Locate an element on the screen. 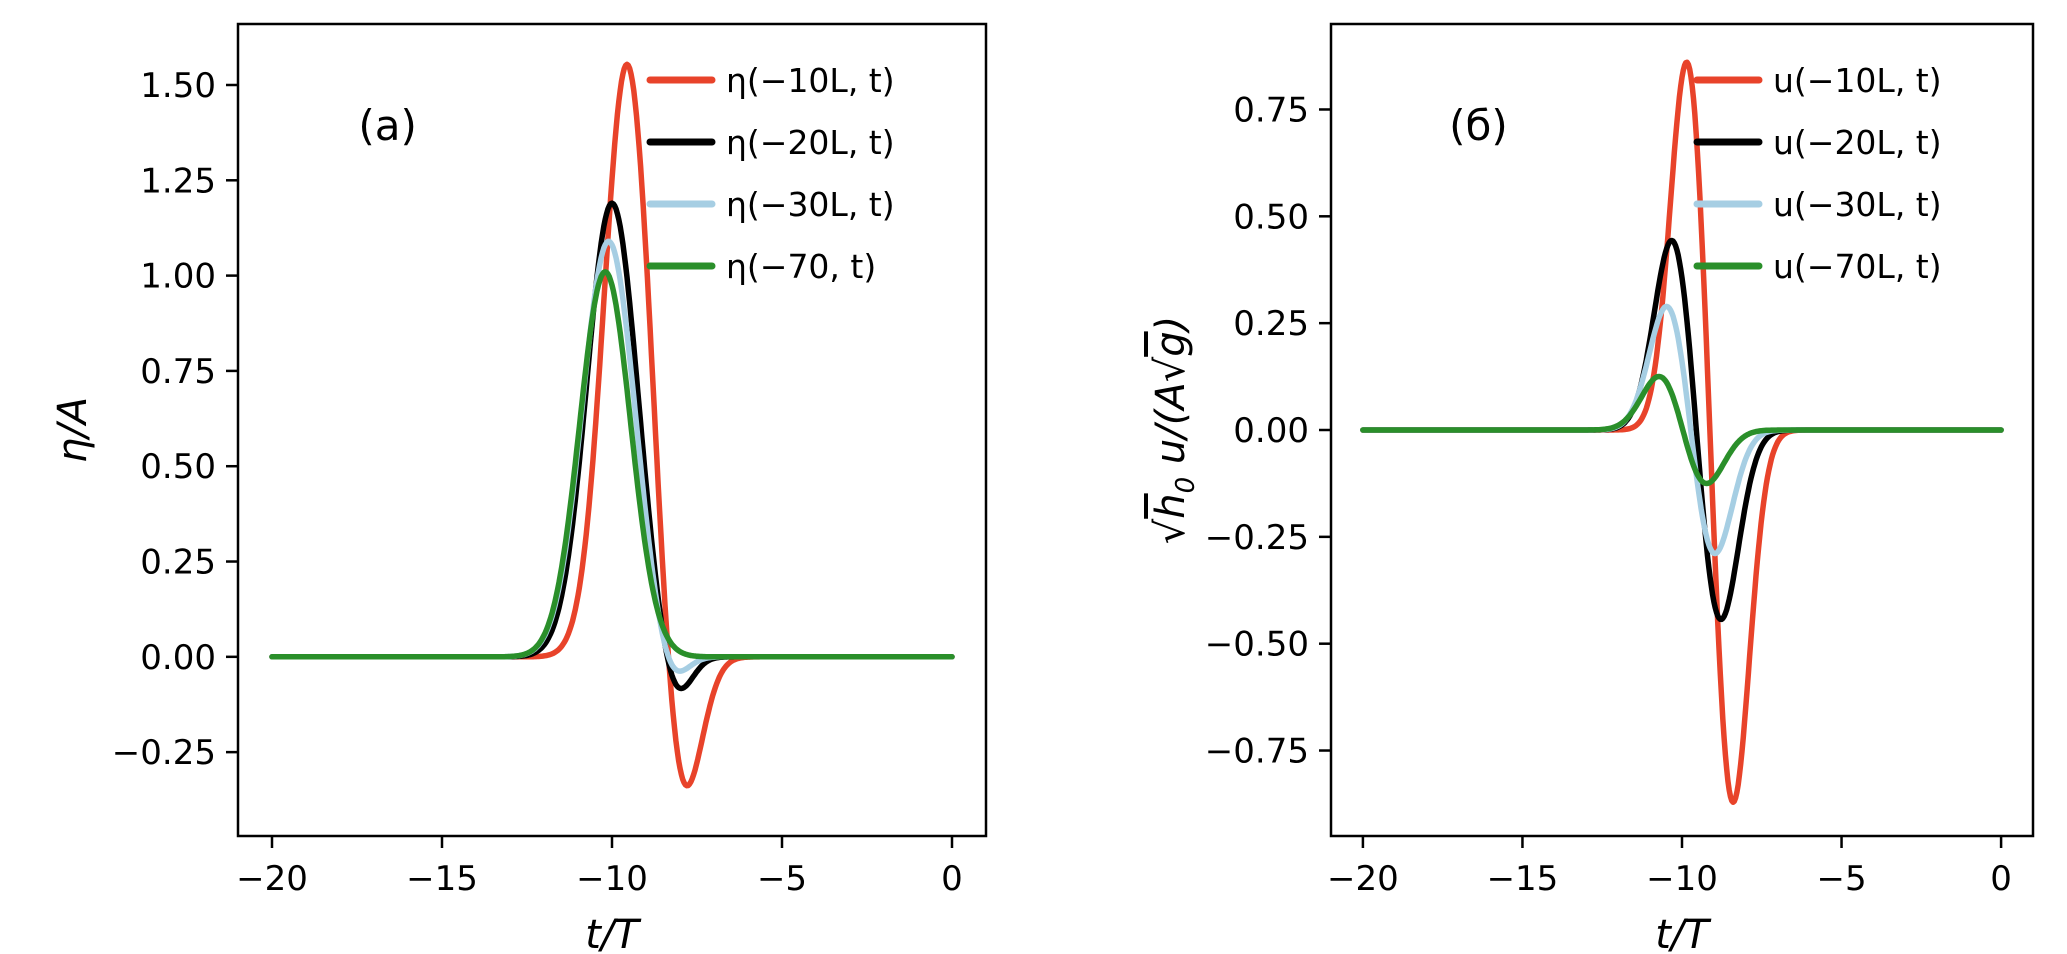 The width and height of the screenshot is (2067, 954). legend-item-label: u(−30L, t) is located at coordinates (1857, 204).